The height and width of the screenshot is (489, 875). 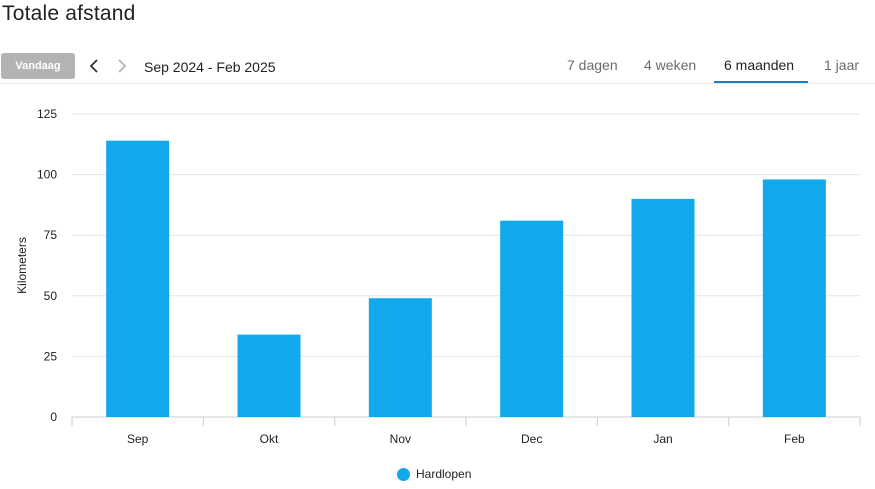 I want to click on bar-okt, so click(x=269, y=375).